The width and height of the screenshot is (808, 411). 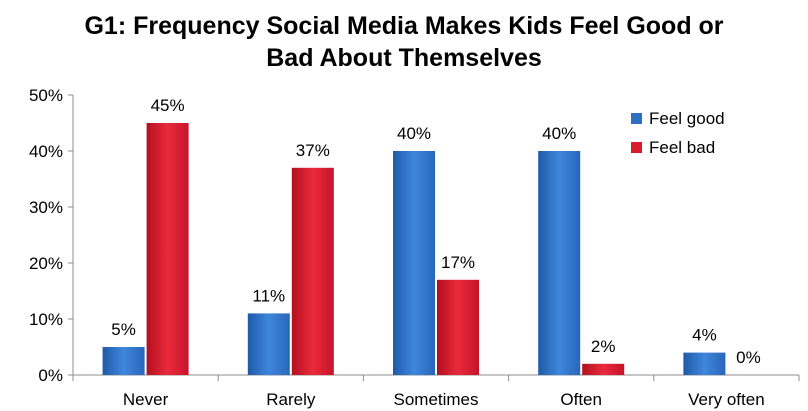 I want to click on legend-swatch-feel-good, so click(x=636, y=118).